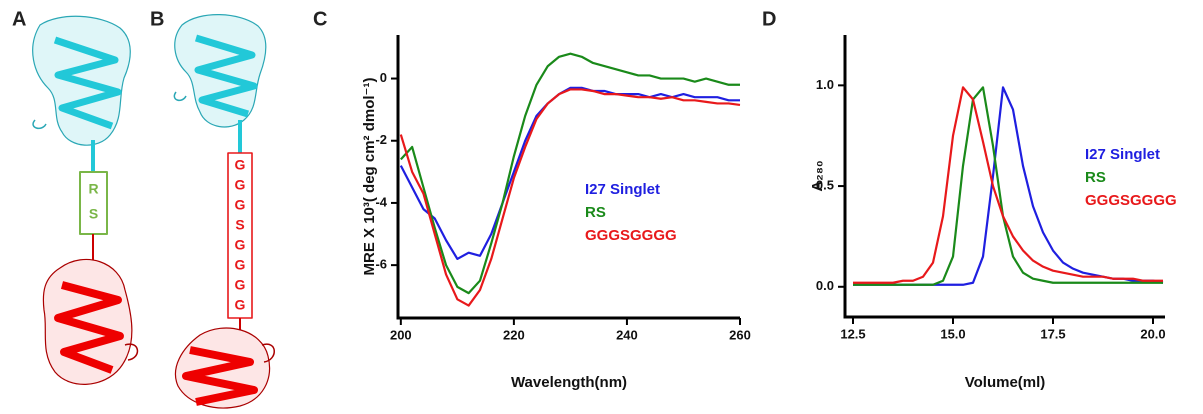 The height and width of the screenshot is (414, 1203). What do you see at coordinates (569, 382) in the screenshot?
I see `x-axis-title: Wavelength(nm)` at bounding box center [569, 382].